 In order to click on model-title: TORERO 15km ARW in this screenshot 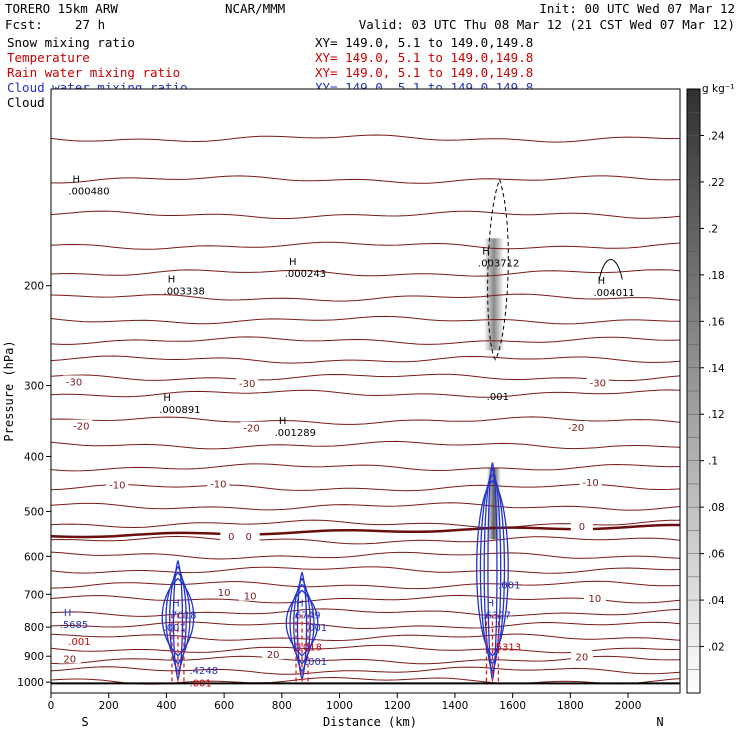, I will do `click(61, 8)`.